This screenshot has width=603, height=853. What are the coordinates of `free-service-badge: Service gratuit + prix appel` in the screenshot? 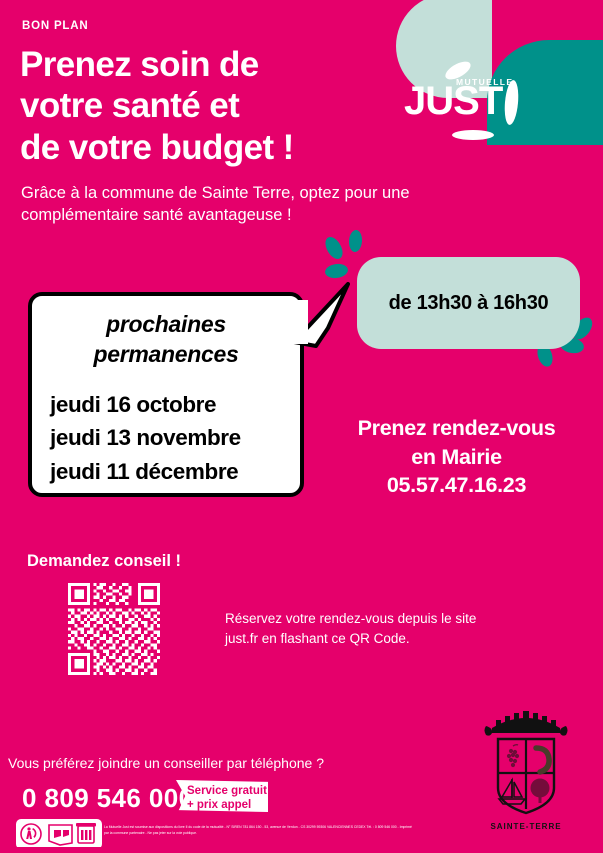 It's located at (222, 796).